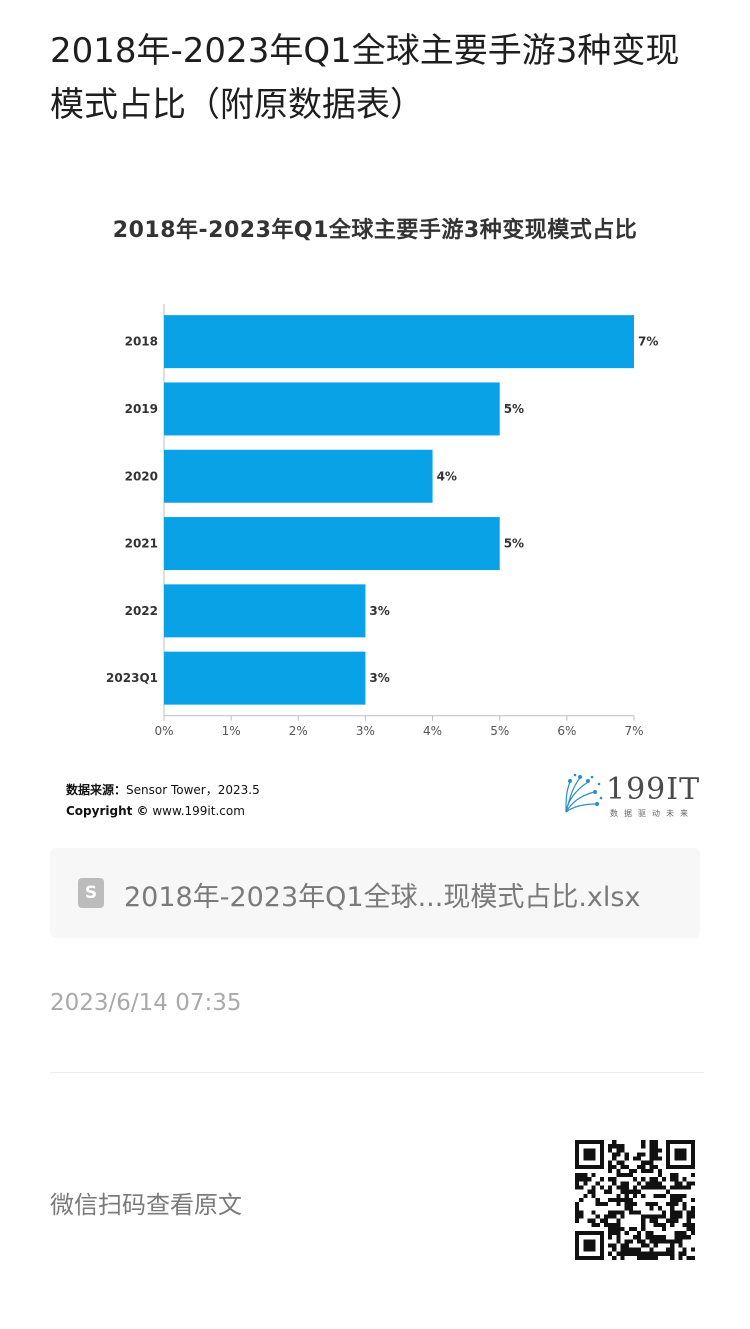  What do you see at coordinates (96, 790) in the screenshot?
I see `source-label: 数据来源：` at bounding box center [96, 790].